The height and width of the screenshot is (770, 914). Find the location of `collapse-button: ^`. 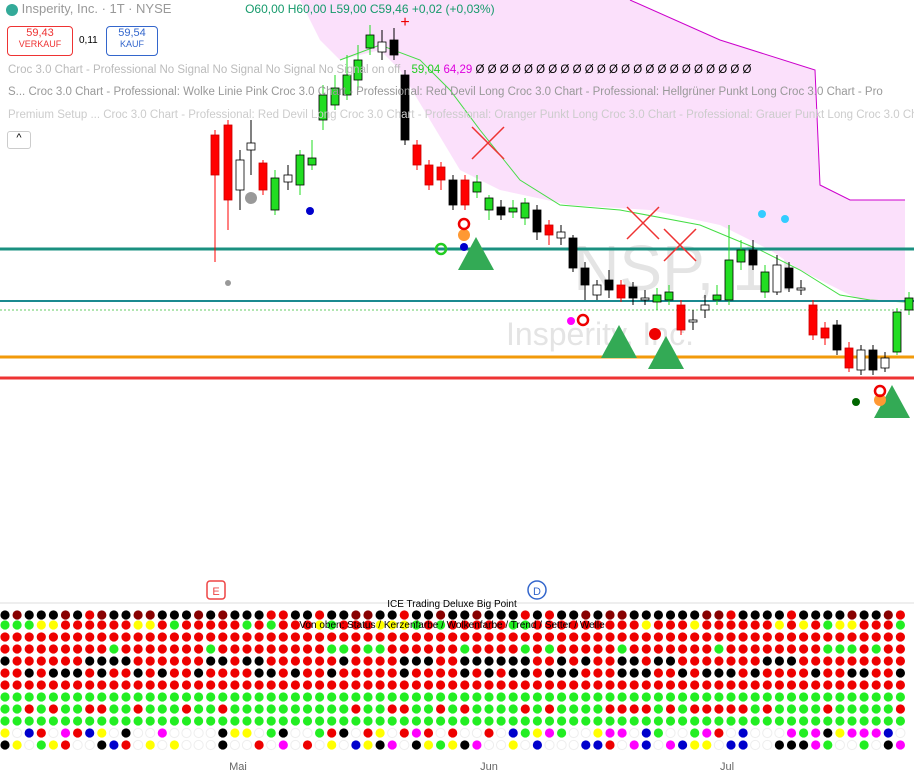

collapse-button: ^ is located at coordinates (19, 140).